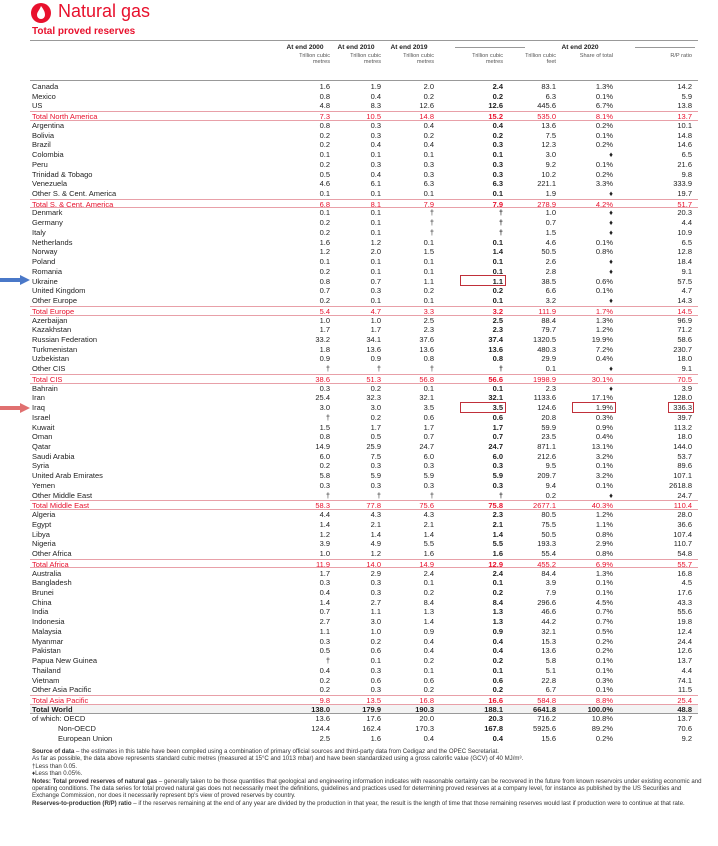 Image resolution: width=718 pixels, height=846 pixels. Describe the element at coordinates (550, 262) in the screenshot. I see `cell: 2.6` at that location.